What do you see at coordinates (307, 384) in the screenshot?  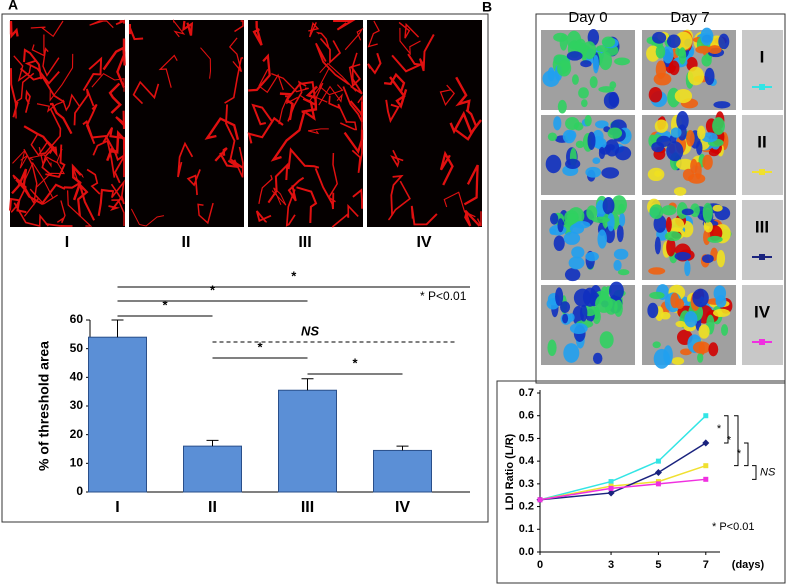 I see `error-bar` at bounding box center [307, 384].